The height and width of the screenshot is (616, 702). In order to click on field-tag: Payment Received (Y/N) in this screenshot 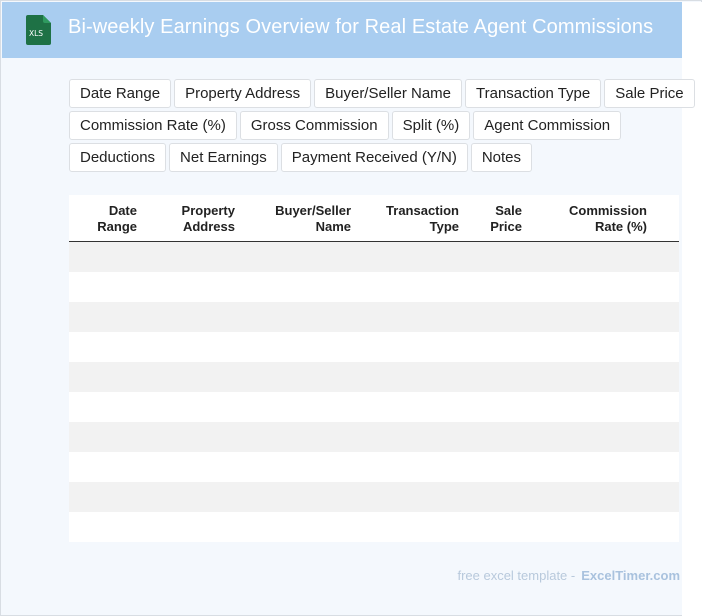, I will do `click(374, 157)`.